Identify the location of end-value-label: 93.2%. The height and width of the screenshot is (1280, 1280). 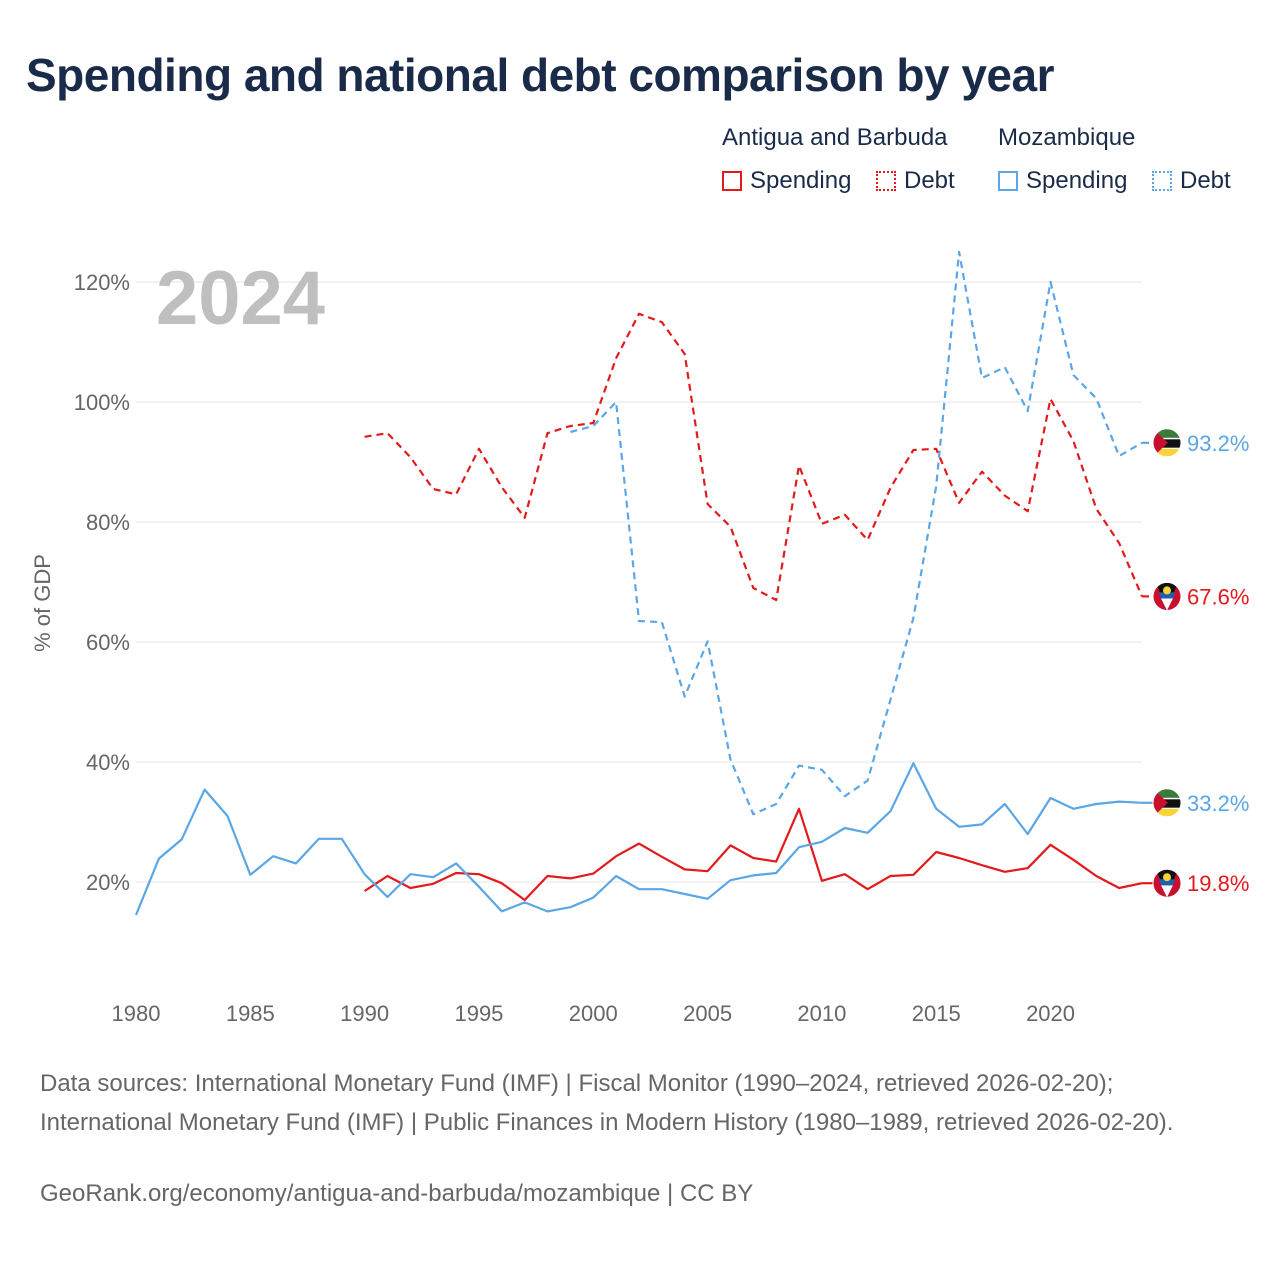
(1218, 443).